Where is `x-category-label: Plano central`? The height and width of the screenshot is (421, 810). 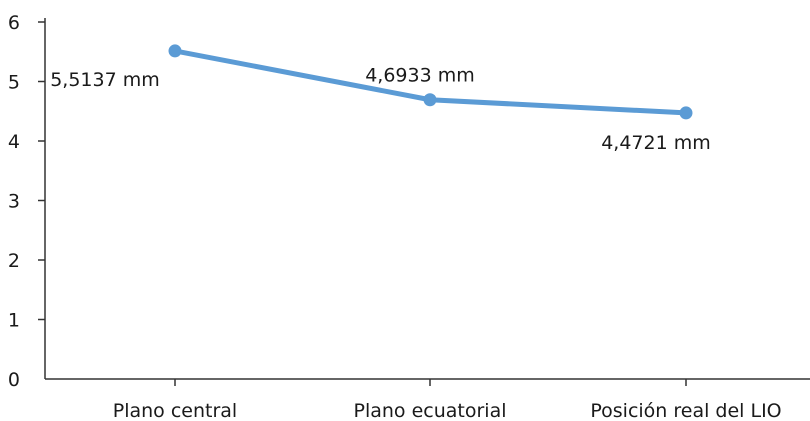
x-category-label: Plano central is located at coordinates (175, 410).